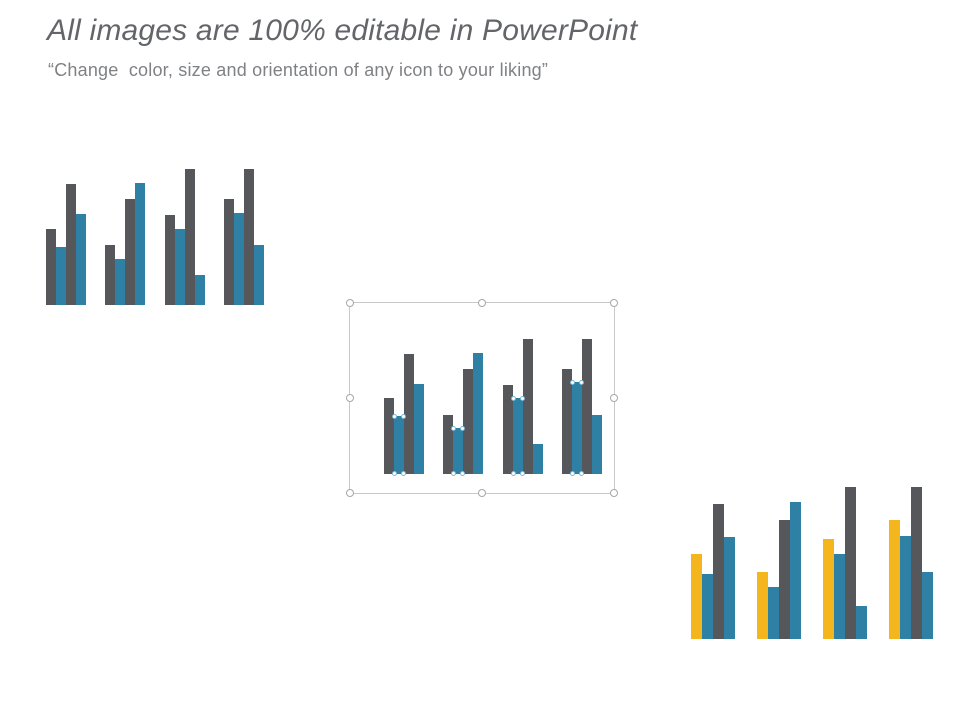  I want to click on bar-chart-icon-top-left, so click(155, 237).